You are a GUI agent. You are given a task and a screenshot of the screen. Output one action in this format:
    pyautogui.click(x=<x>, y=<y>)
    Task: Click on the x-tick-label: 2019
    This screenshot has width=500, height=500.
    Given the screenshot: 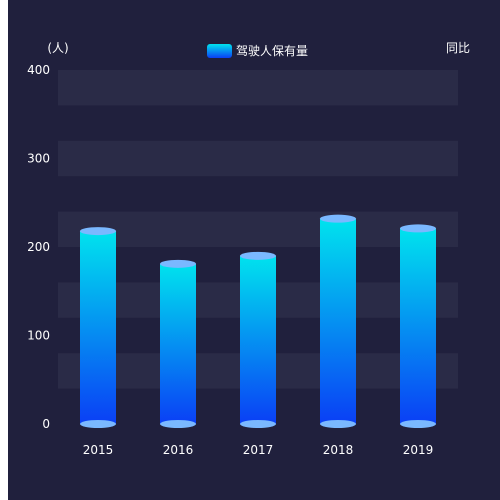 What is the action you would take?
    pyautogui.click(x=418, y=450)
    